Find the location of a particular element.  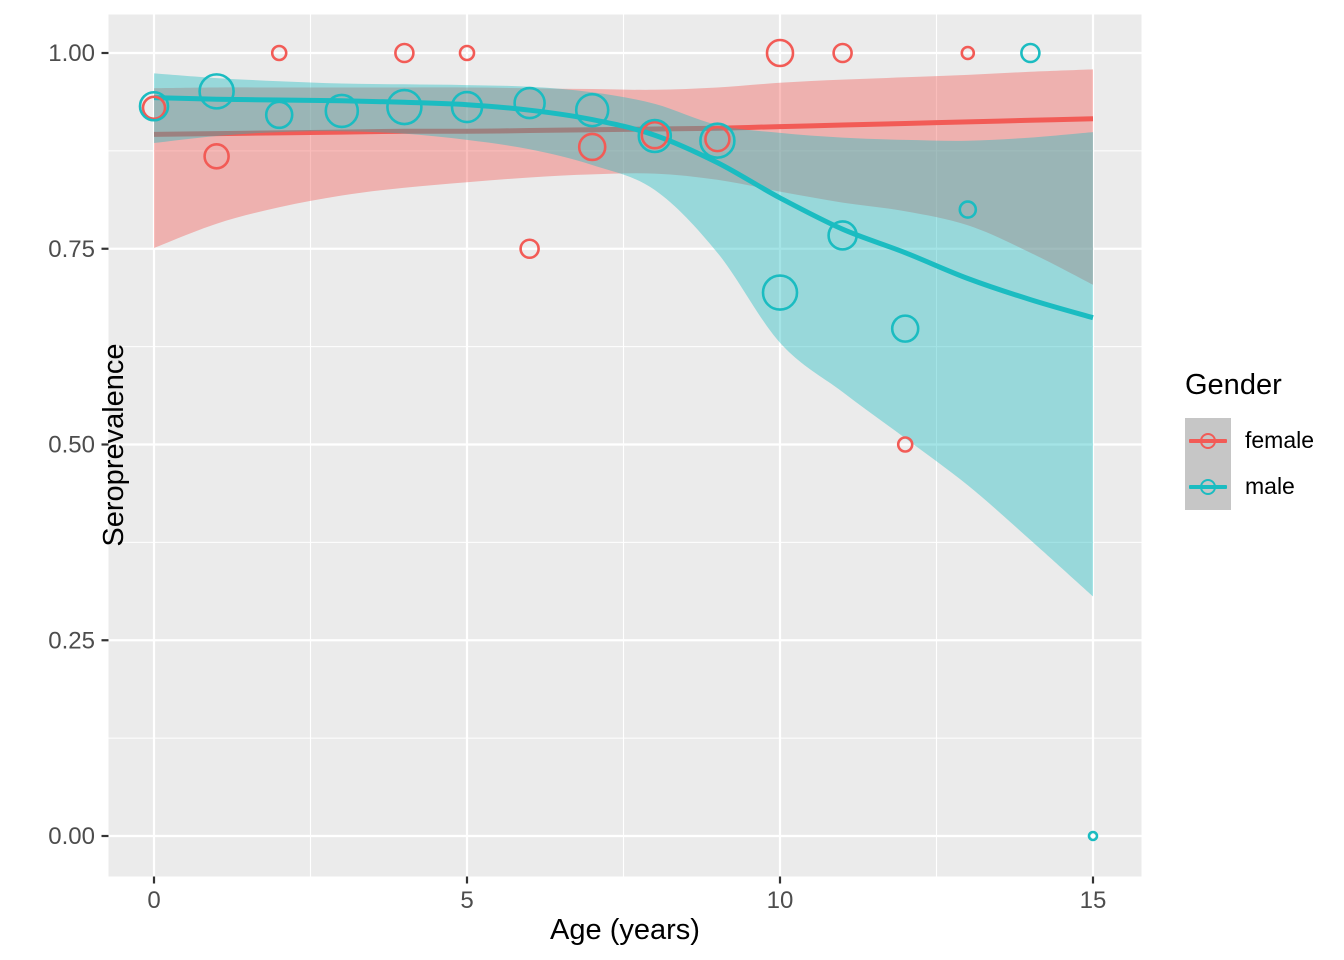

x-tick-label: 10 is located at coordinates (780, 900).